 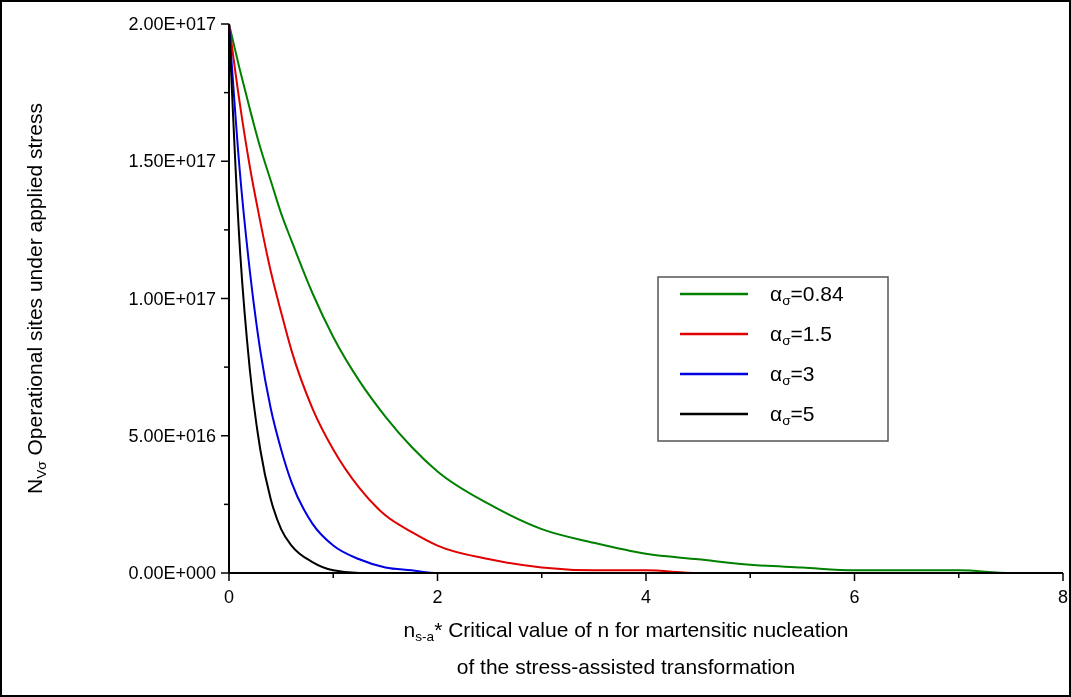 I want to click on y-tick-label: 0.00E+000, so click(x=172, y=573).